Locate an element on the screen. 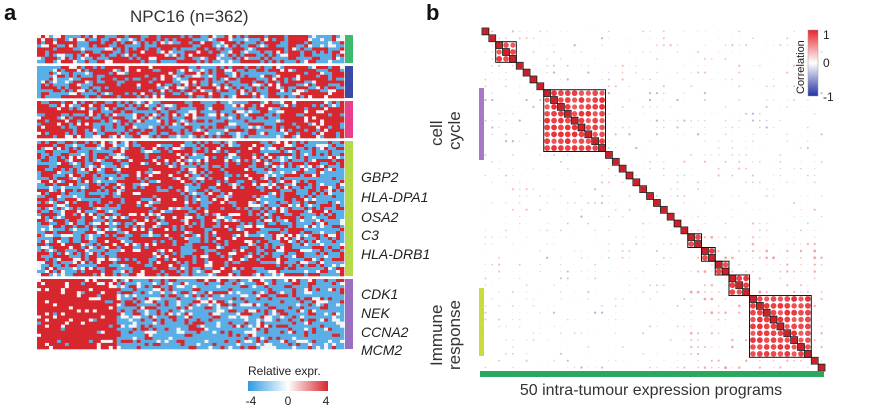 The width and height of the screenshot is (872, 412). immune-line-1: Immune is located at coordinates (436, 335).